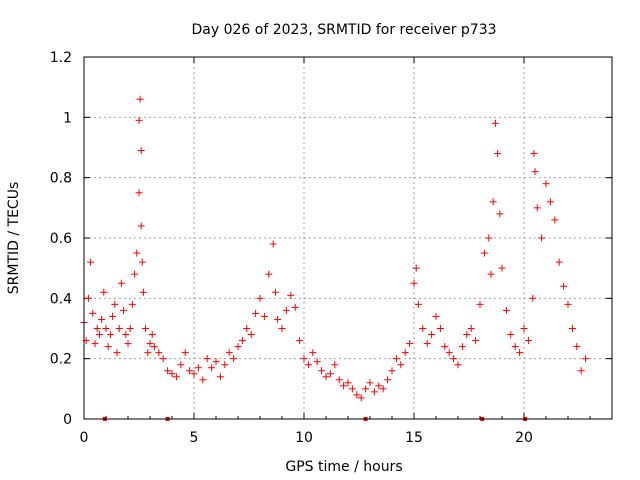 This screenshot has height=480, width=640. Describe the element at coordinates (61, 360) in the screenshot. I see `y-tick-label: 0.2` at that location.